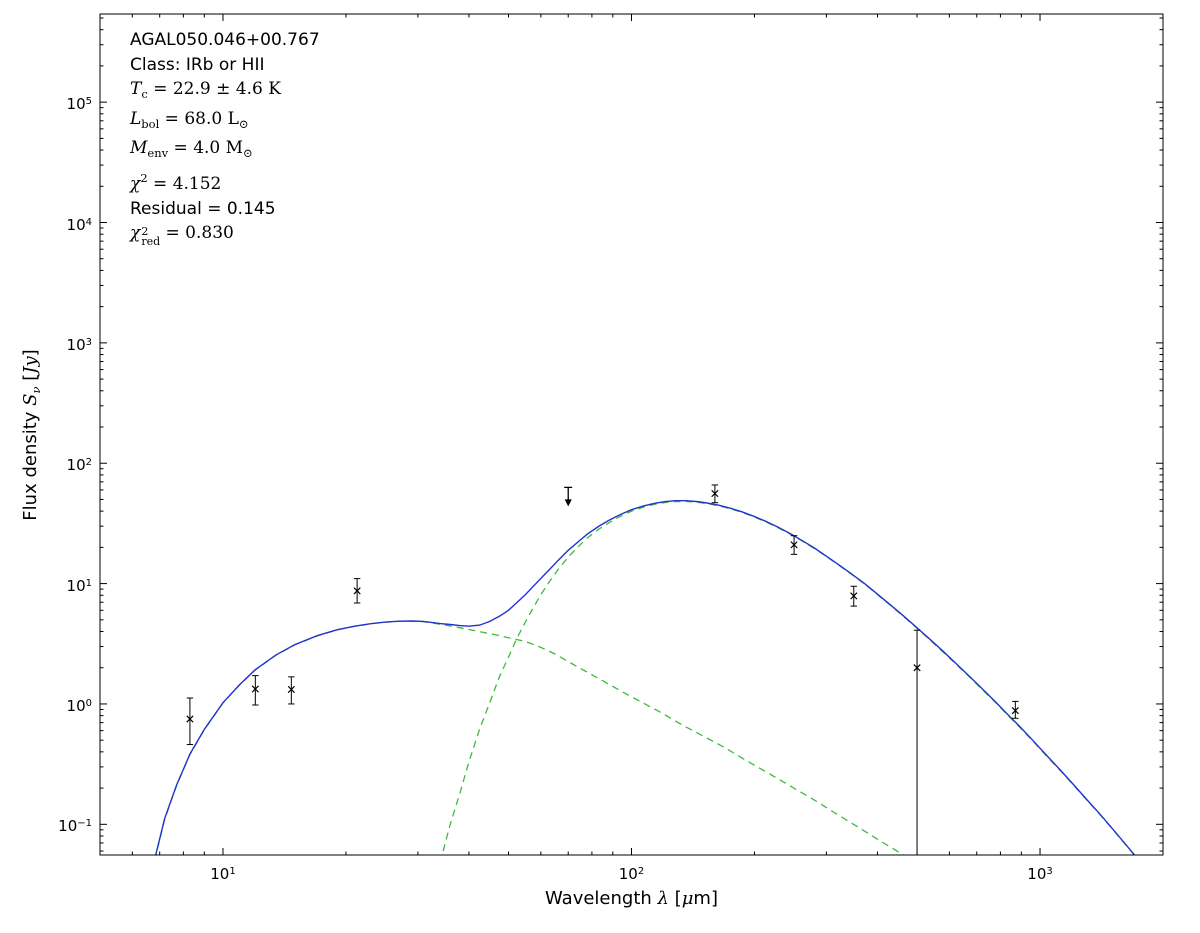 The width and height of the screenshot is (1200, 933). Describe the element at coordinates (197, 64) in the screenshot. I see `fit-info-class: Class: IRb or HII` at that location.